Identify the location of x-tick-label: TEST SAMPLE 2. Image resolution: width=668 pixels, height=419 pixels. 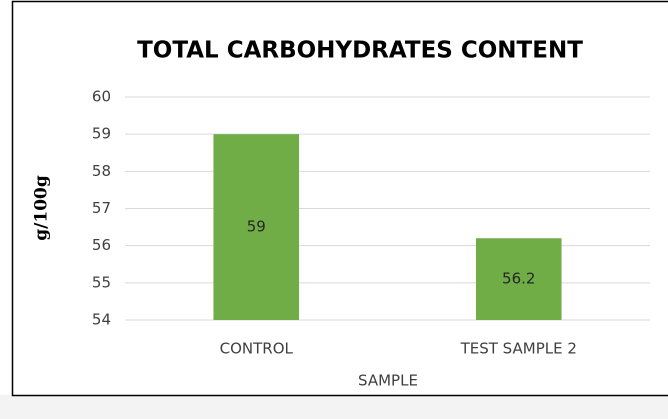
(518, 349).